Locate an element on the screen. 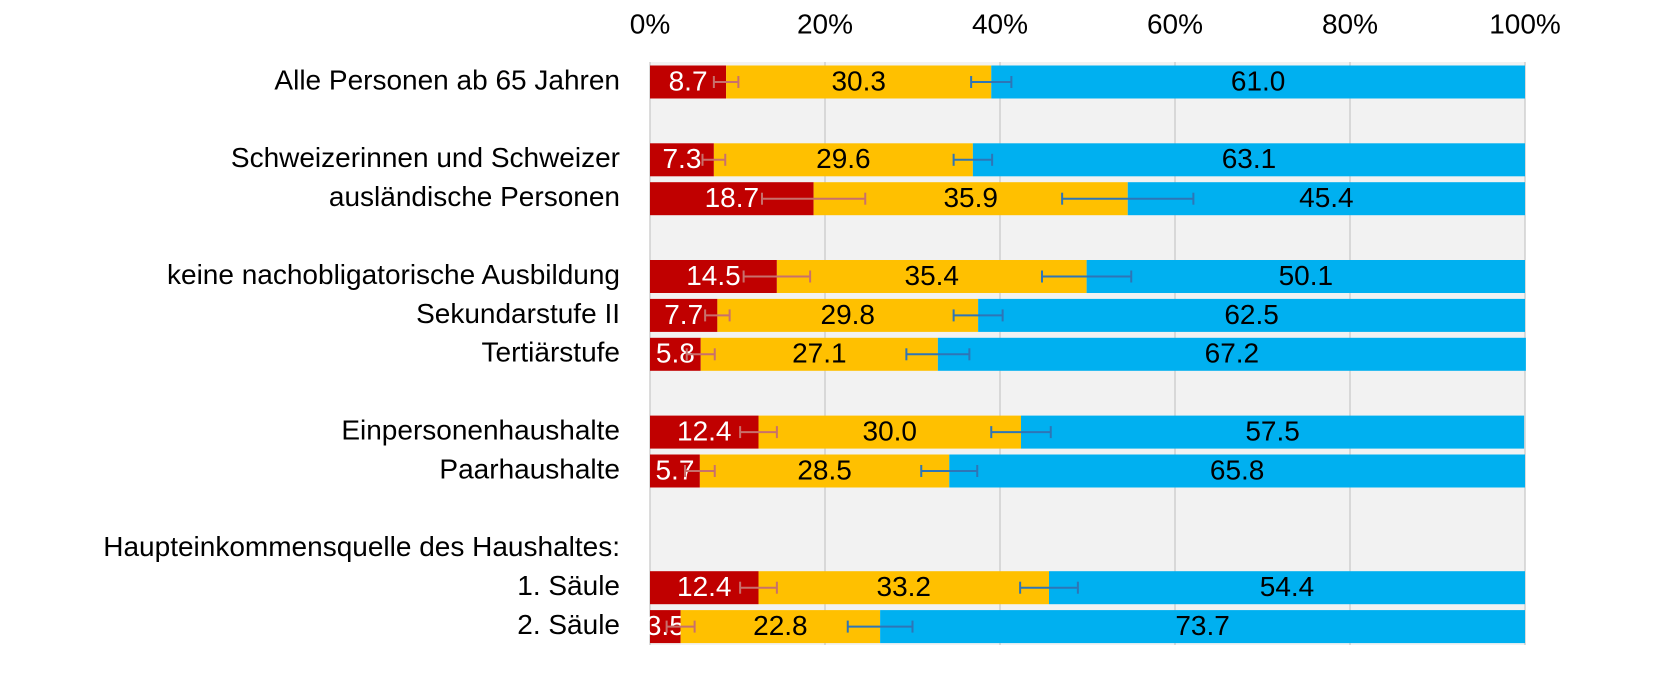  value-label: 50.1 is located at coordinates (1306, 275).